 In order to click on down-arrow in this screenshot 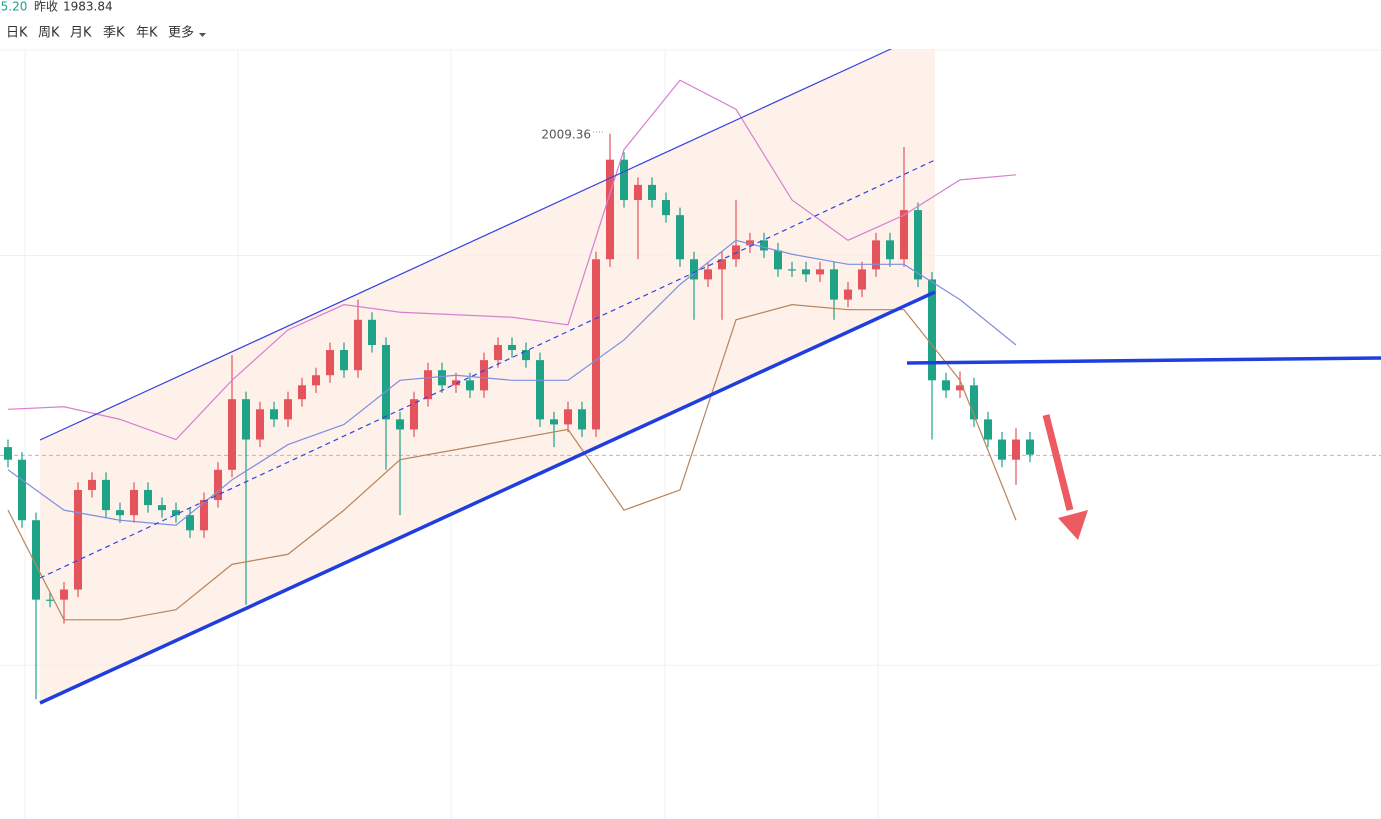, I will do `click(1065, 477)`.